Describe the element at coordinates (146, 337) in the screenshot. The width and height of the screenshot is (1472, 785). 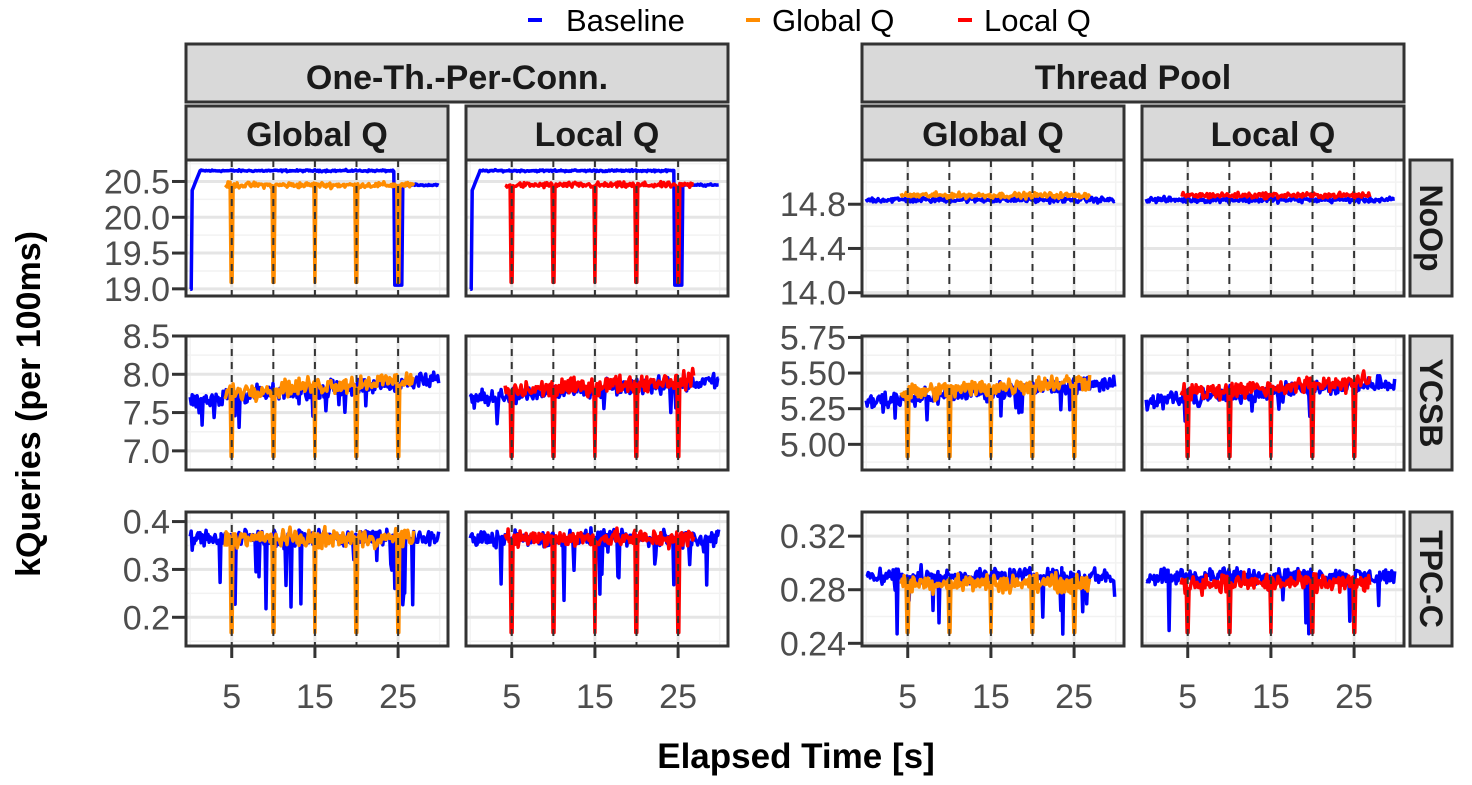
I see `y-tick-label: 8.5` at that location.